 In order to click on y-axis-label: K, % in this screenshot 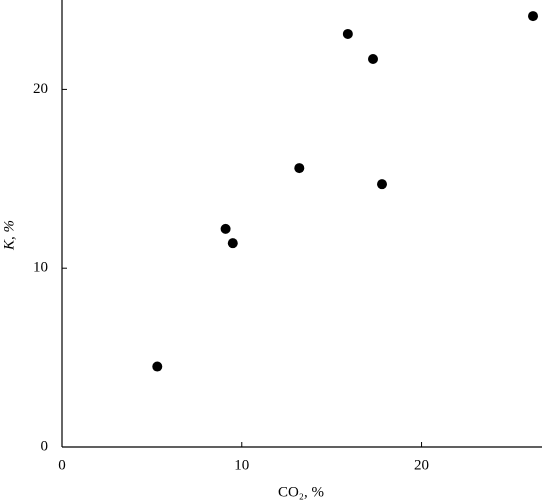, I will do `click(9, 235)`.